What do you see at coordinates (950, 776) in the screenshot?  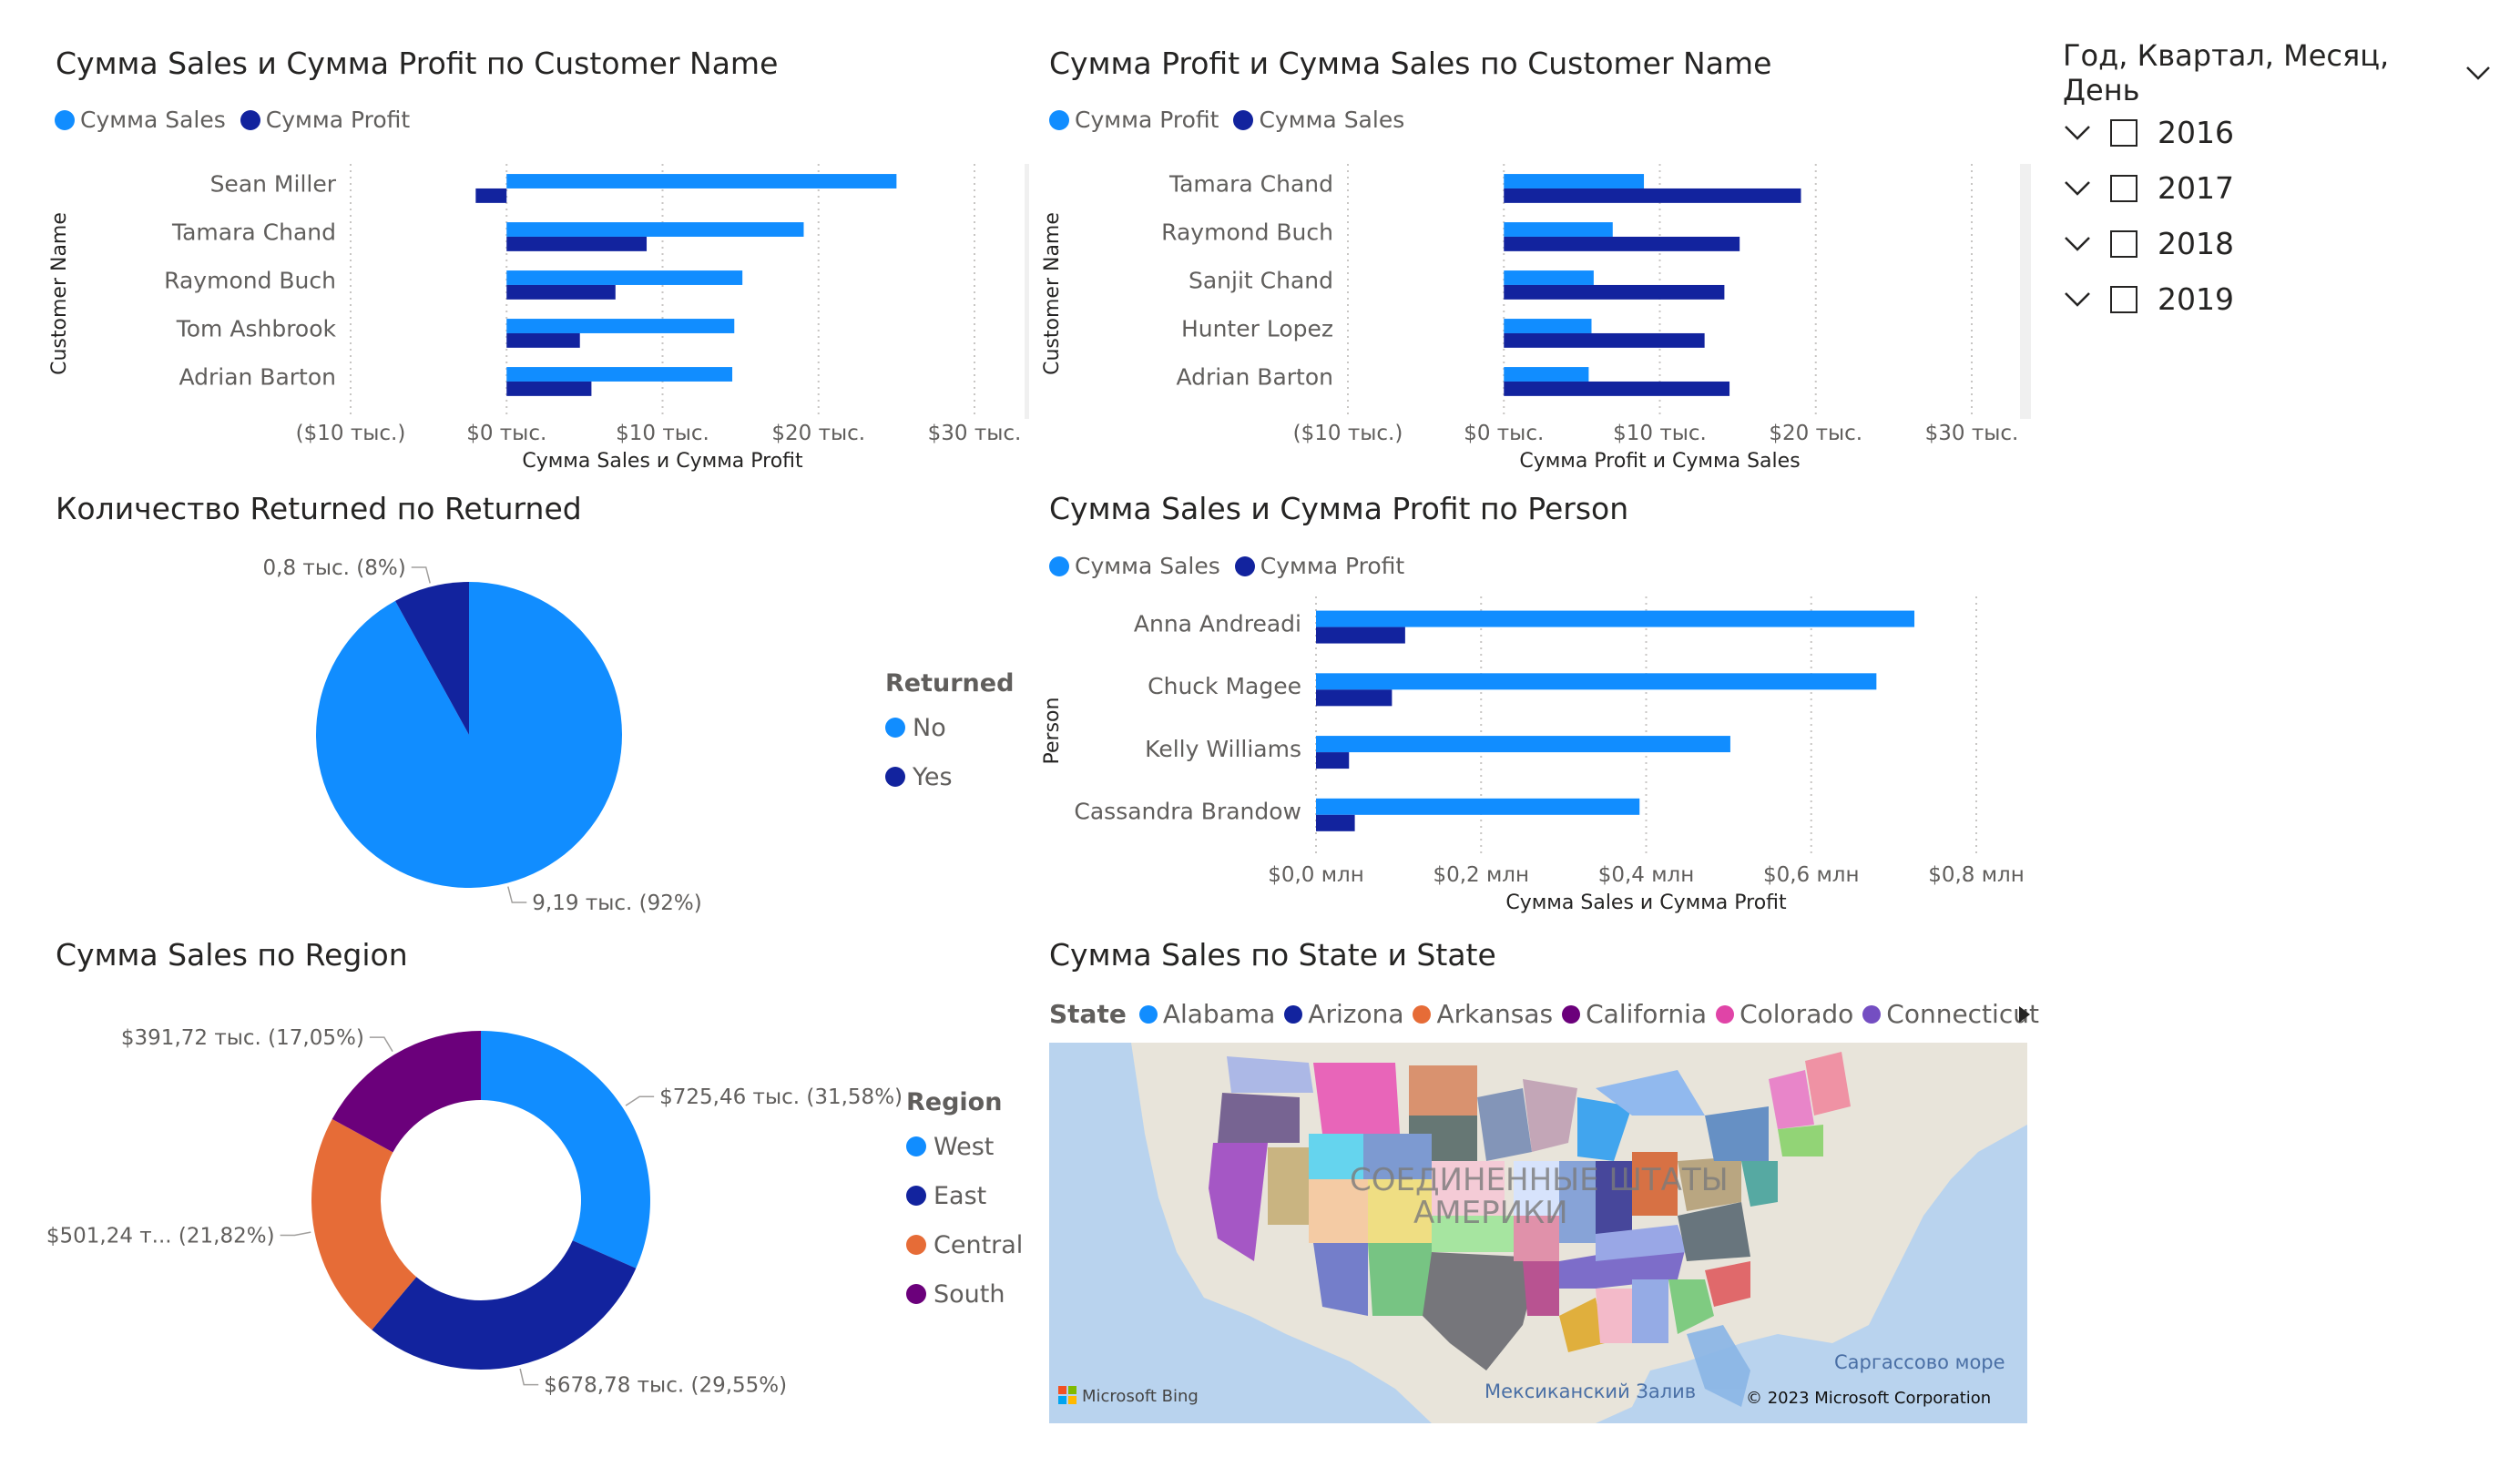 I see `legend-item-yes: Yes` at bounding box center [950, 776].